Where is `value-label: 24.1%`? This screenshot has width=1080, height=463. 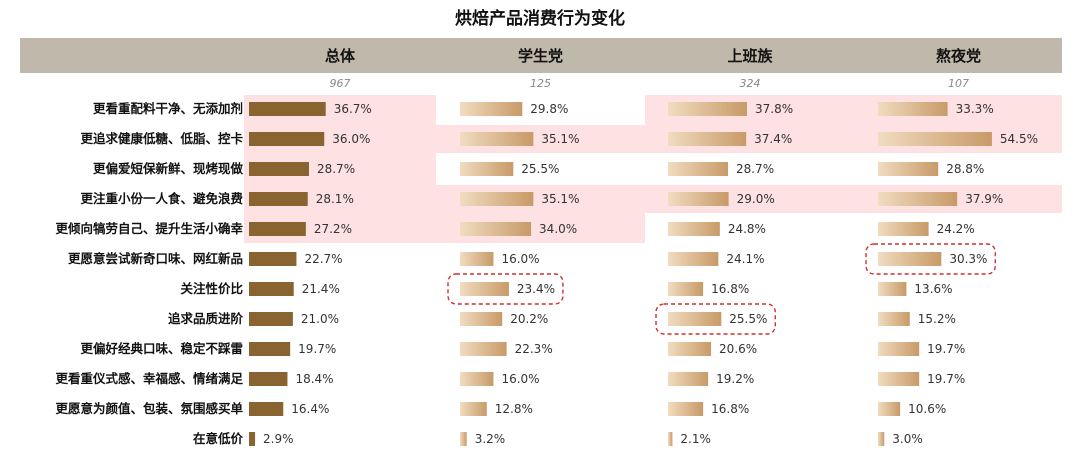
value-label: 24.1% is located at coordinates (745, 259).